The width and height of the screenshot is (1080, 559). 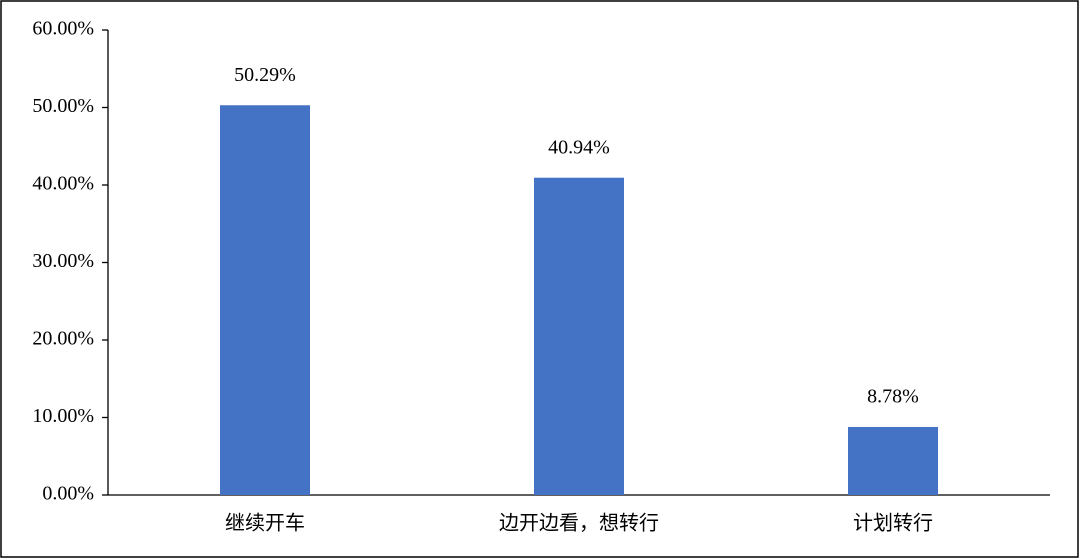 I want to click on data-label: 8.78%, so click(x=893, y=397).